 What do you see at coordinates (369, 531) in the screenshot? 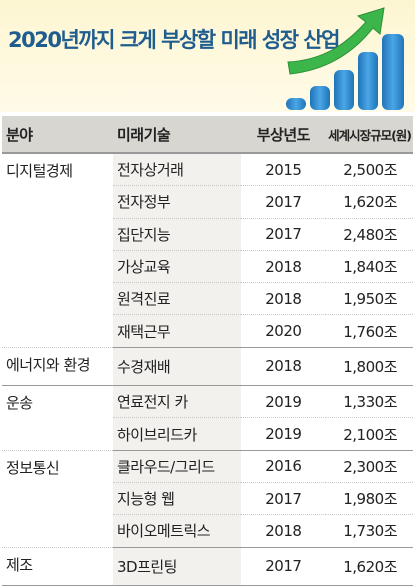
I see `cell-size: 1,730조` at bounding box center [369, 531].